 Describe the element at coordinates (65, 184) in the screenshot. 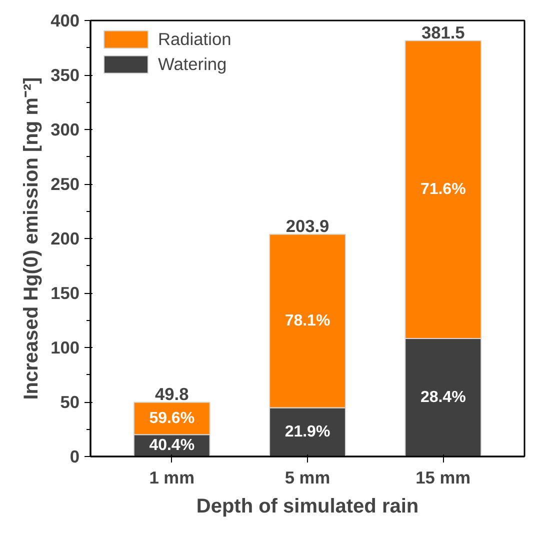

I see `y-tick-label: 250` at that location.